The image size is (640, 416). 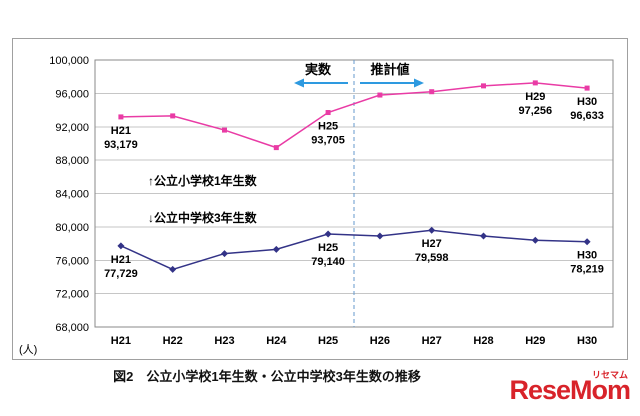 What do you see at coordinates (72, 94) in the screenshot?
I see `y-tick-label: 96,000` at bounding box center [72, 94].